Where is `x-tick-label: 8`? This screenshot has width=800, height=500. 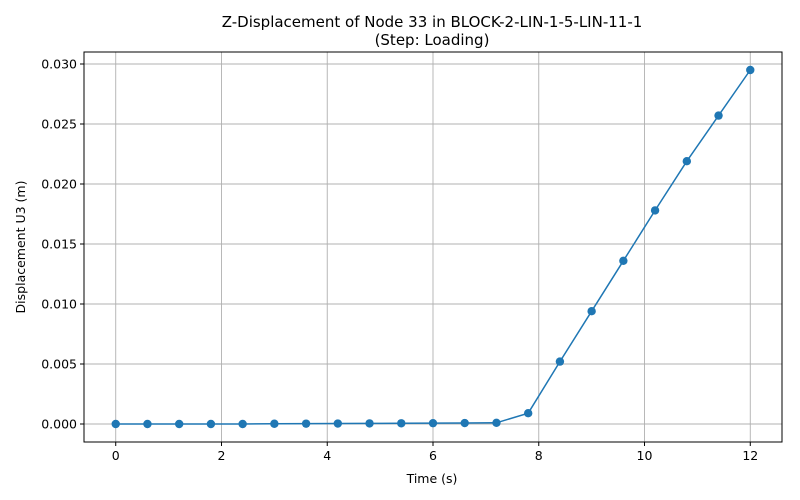
x-tick-label: 8 is located at coordinates (539, 455).